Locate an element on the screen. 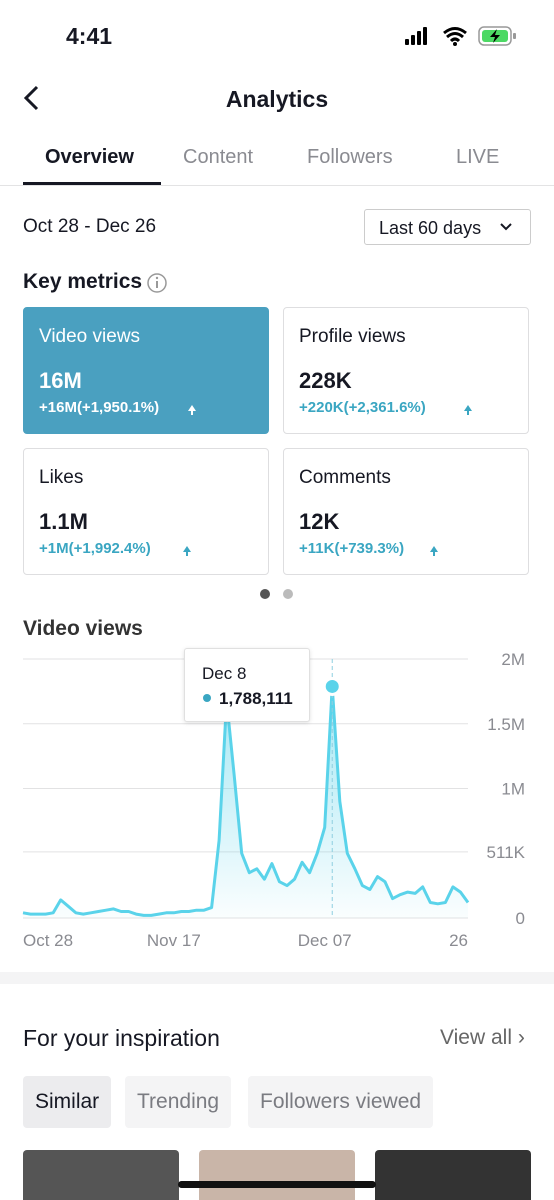 The width and height of the screenshot is (554, 1200). metric-change: +1M(+1,992.4%) is located at coordinates (95, 548).